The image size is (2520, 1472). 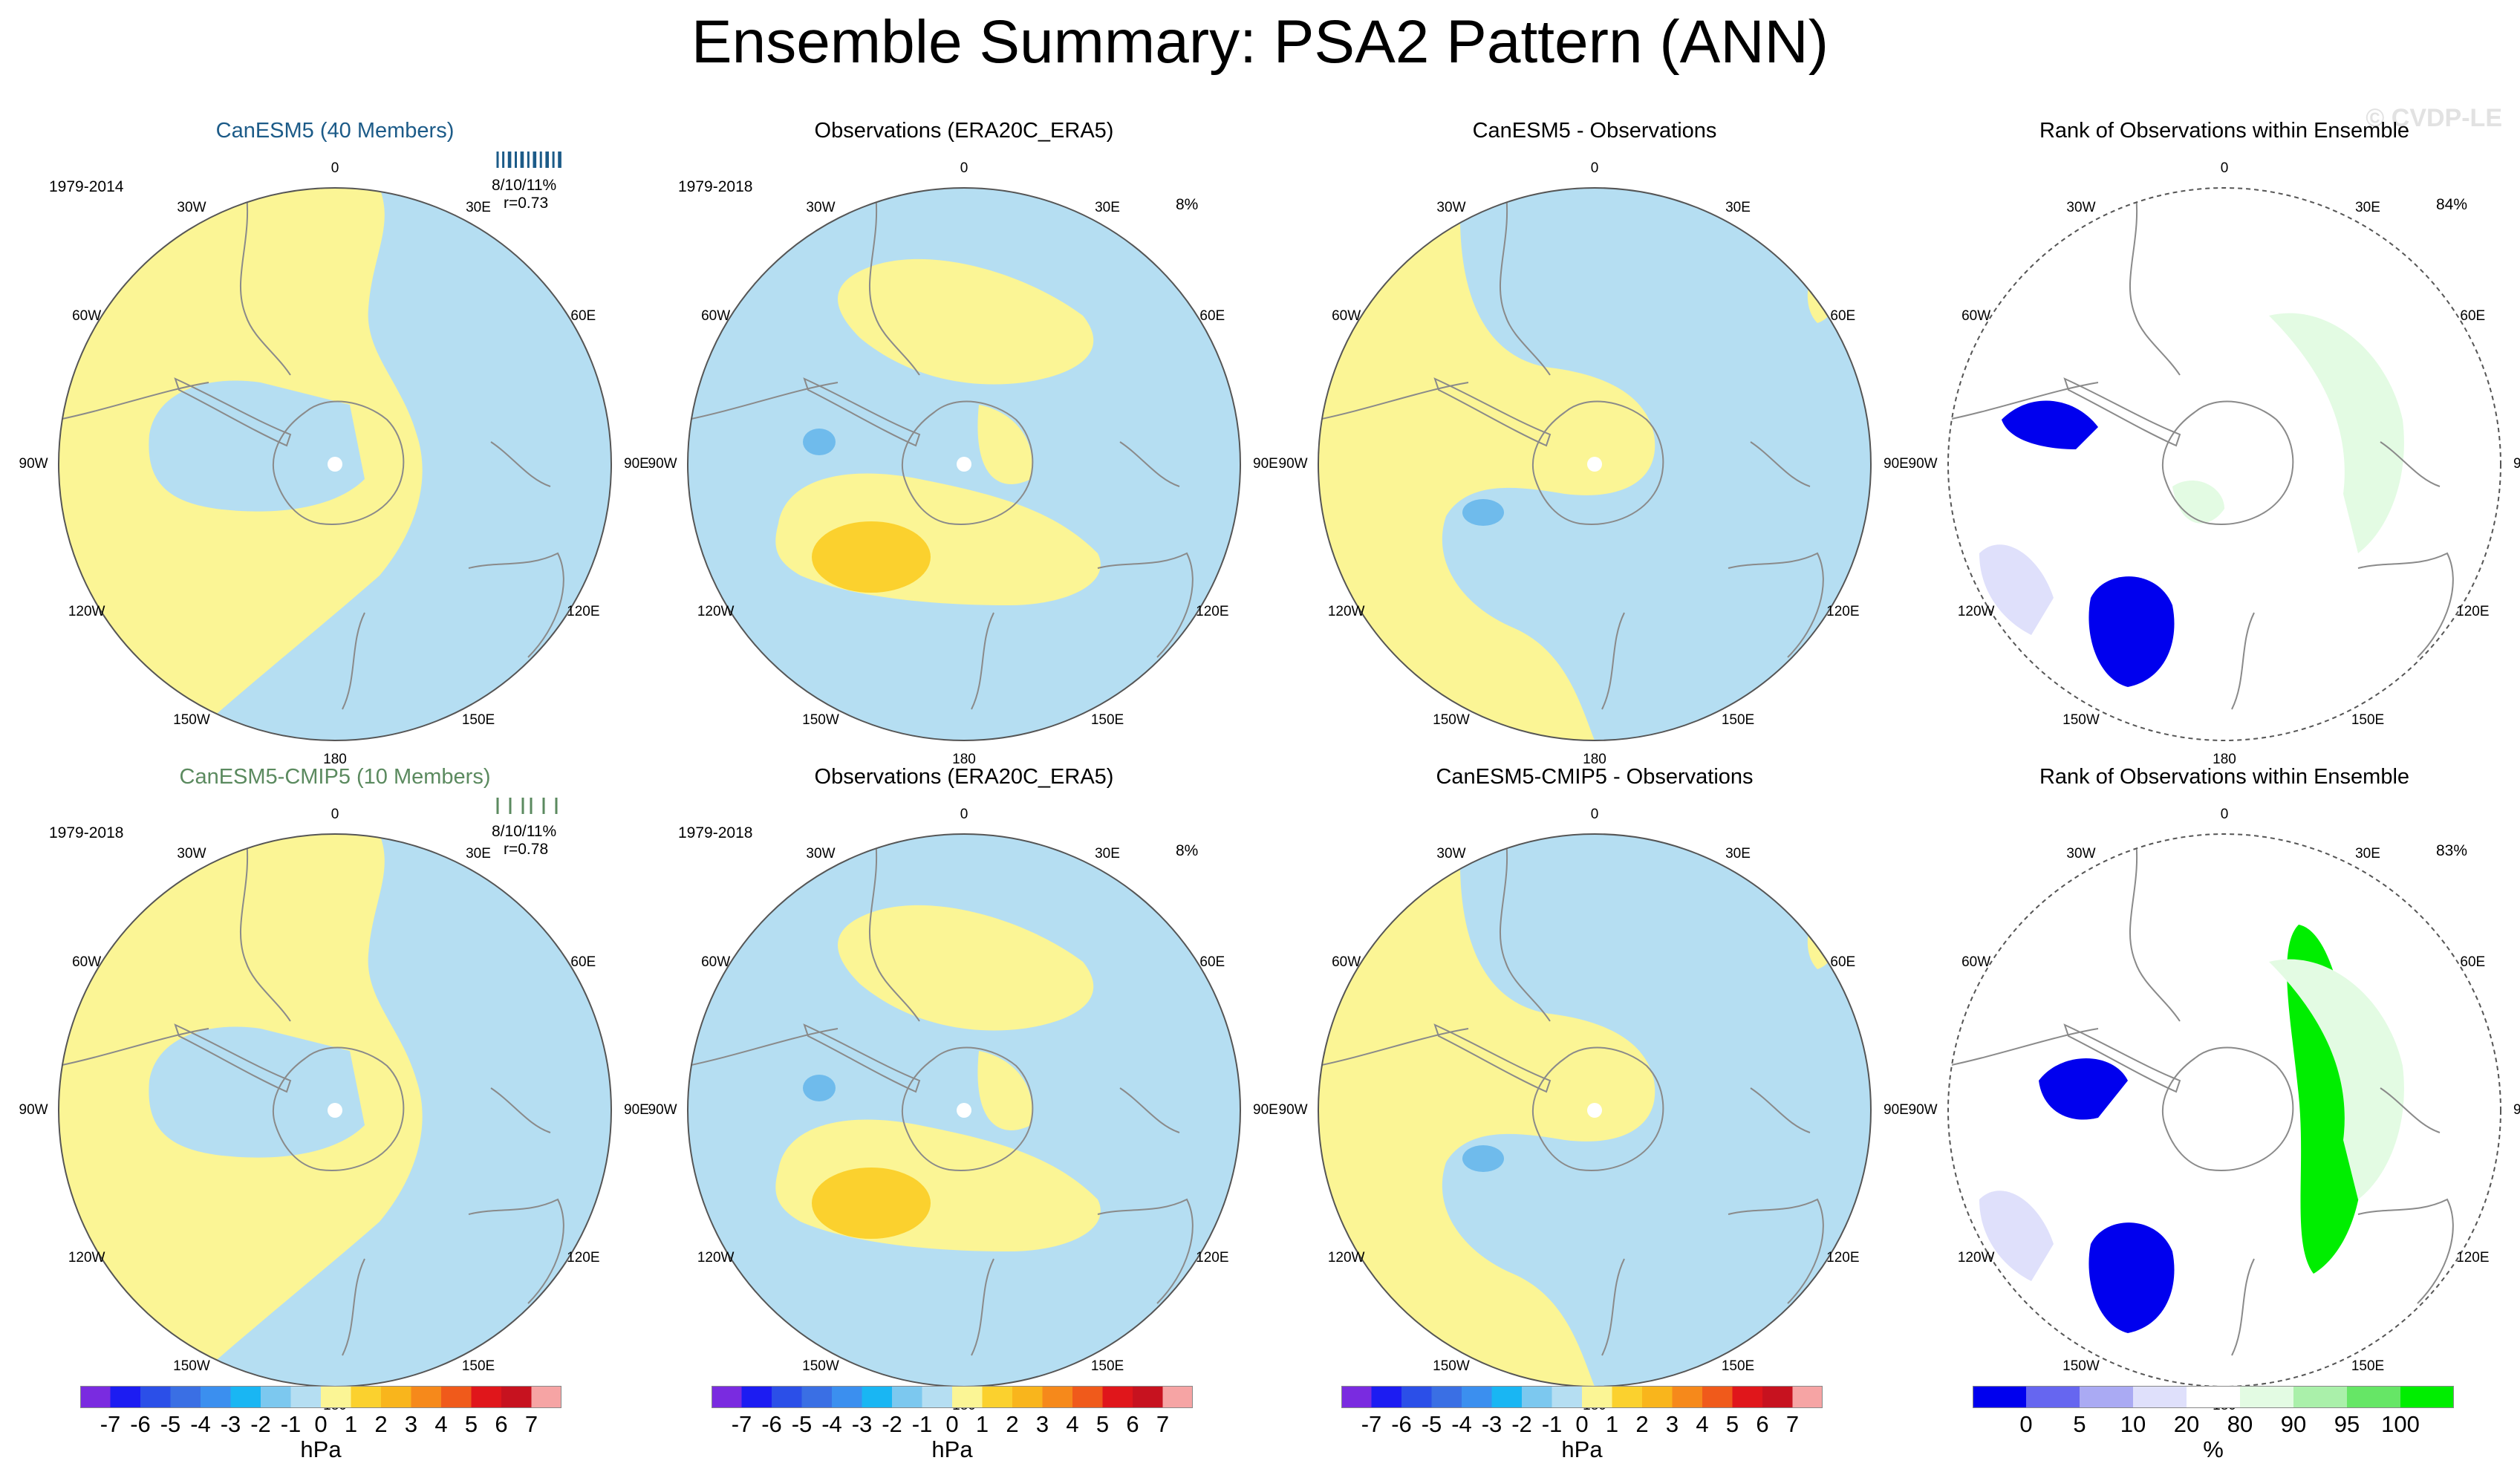 What do you see at coordinates (2186, 1424) in the screenshot?
I see `colorbar-tick-label: 20` at bounding box center [2186, 1424].